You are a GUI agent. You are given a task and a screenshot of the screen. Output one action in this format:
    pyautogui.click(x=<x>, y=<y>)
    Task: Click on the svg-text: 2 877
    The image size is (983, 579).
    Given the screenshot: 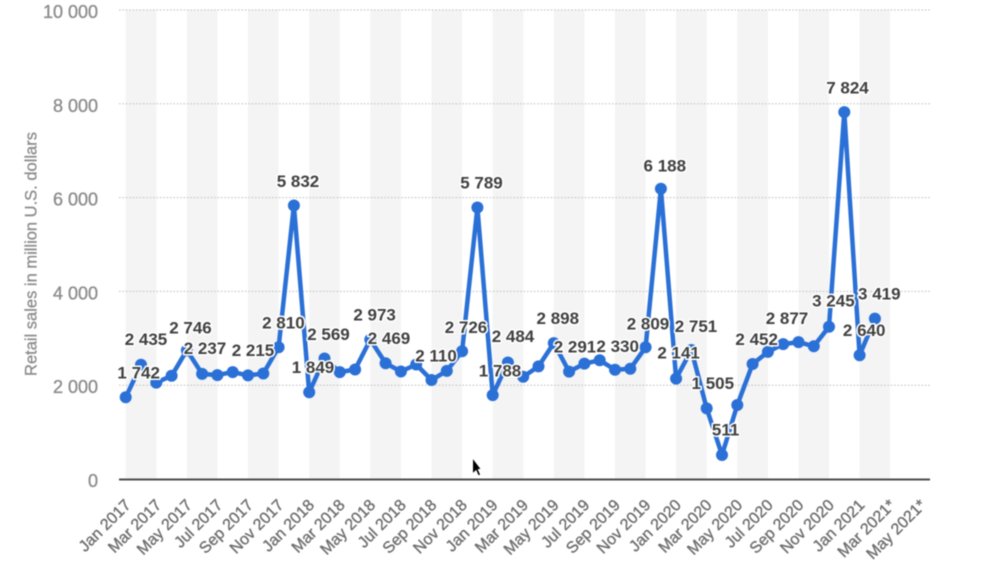 What is the action you would take?
    pyautogui.click(x=787, y=318)
    